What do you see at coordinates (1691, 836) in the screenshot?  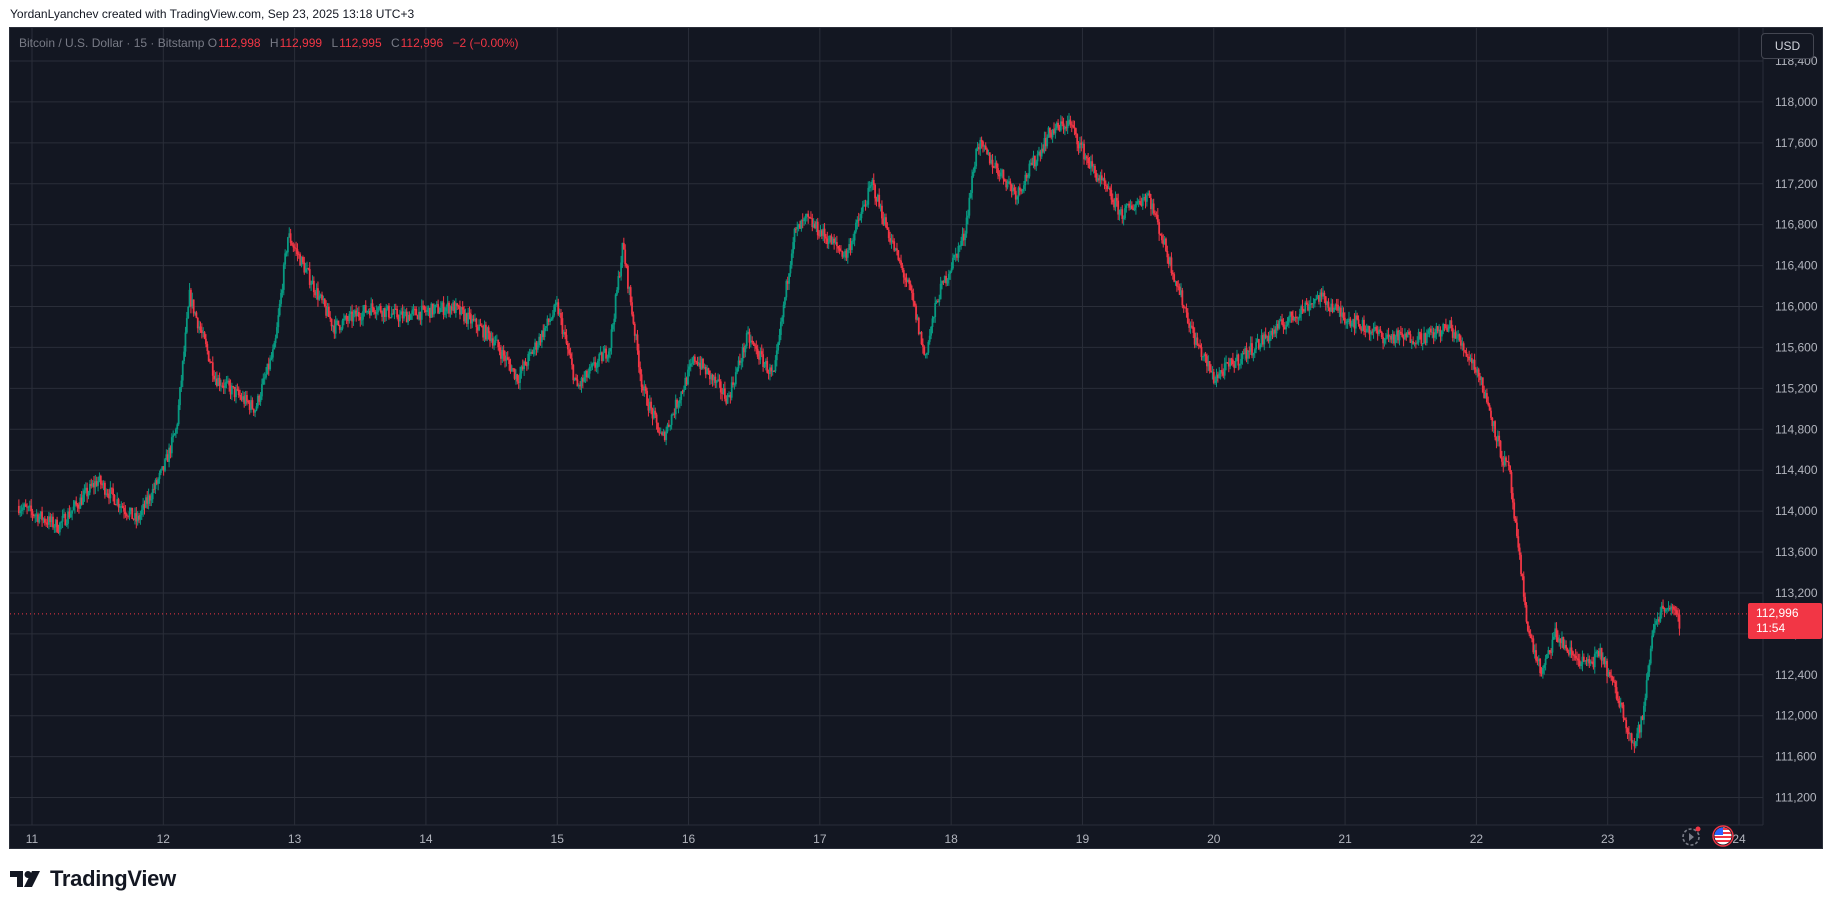 I see `replay-icon` at bounding box center [1691, 836].